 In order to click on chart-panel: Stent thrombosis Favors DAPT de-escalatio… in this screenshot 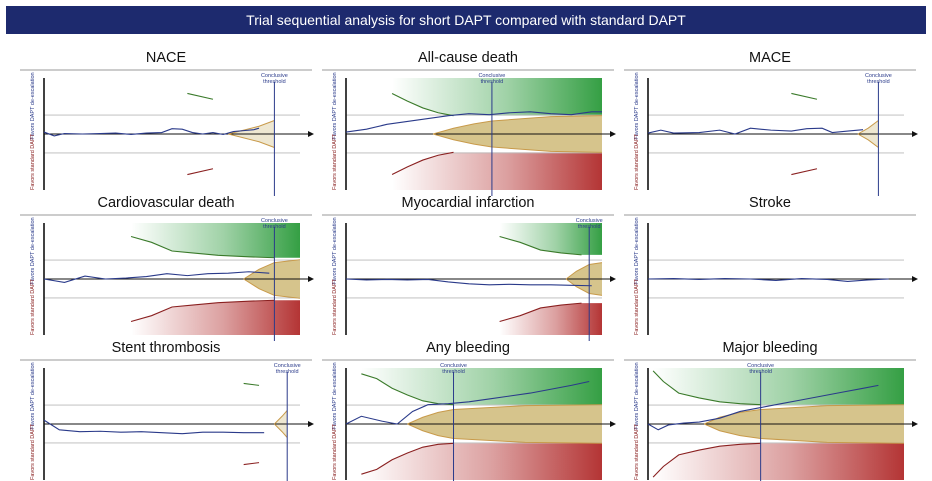, I will do `click(167, 410)`.